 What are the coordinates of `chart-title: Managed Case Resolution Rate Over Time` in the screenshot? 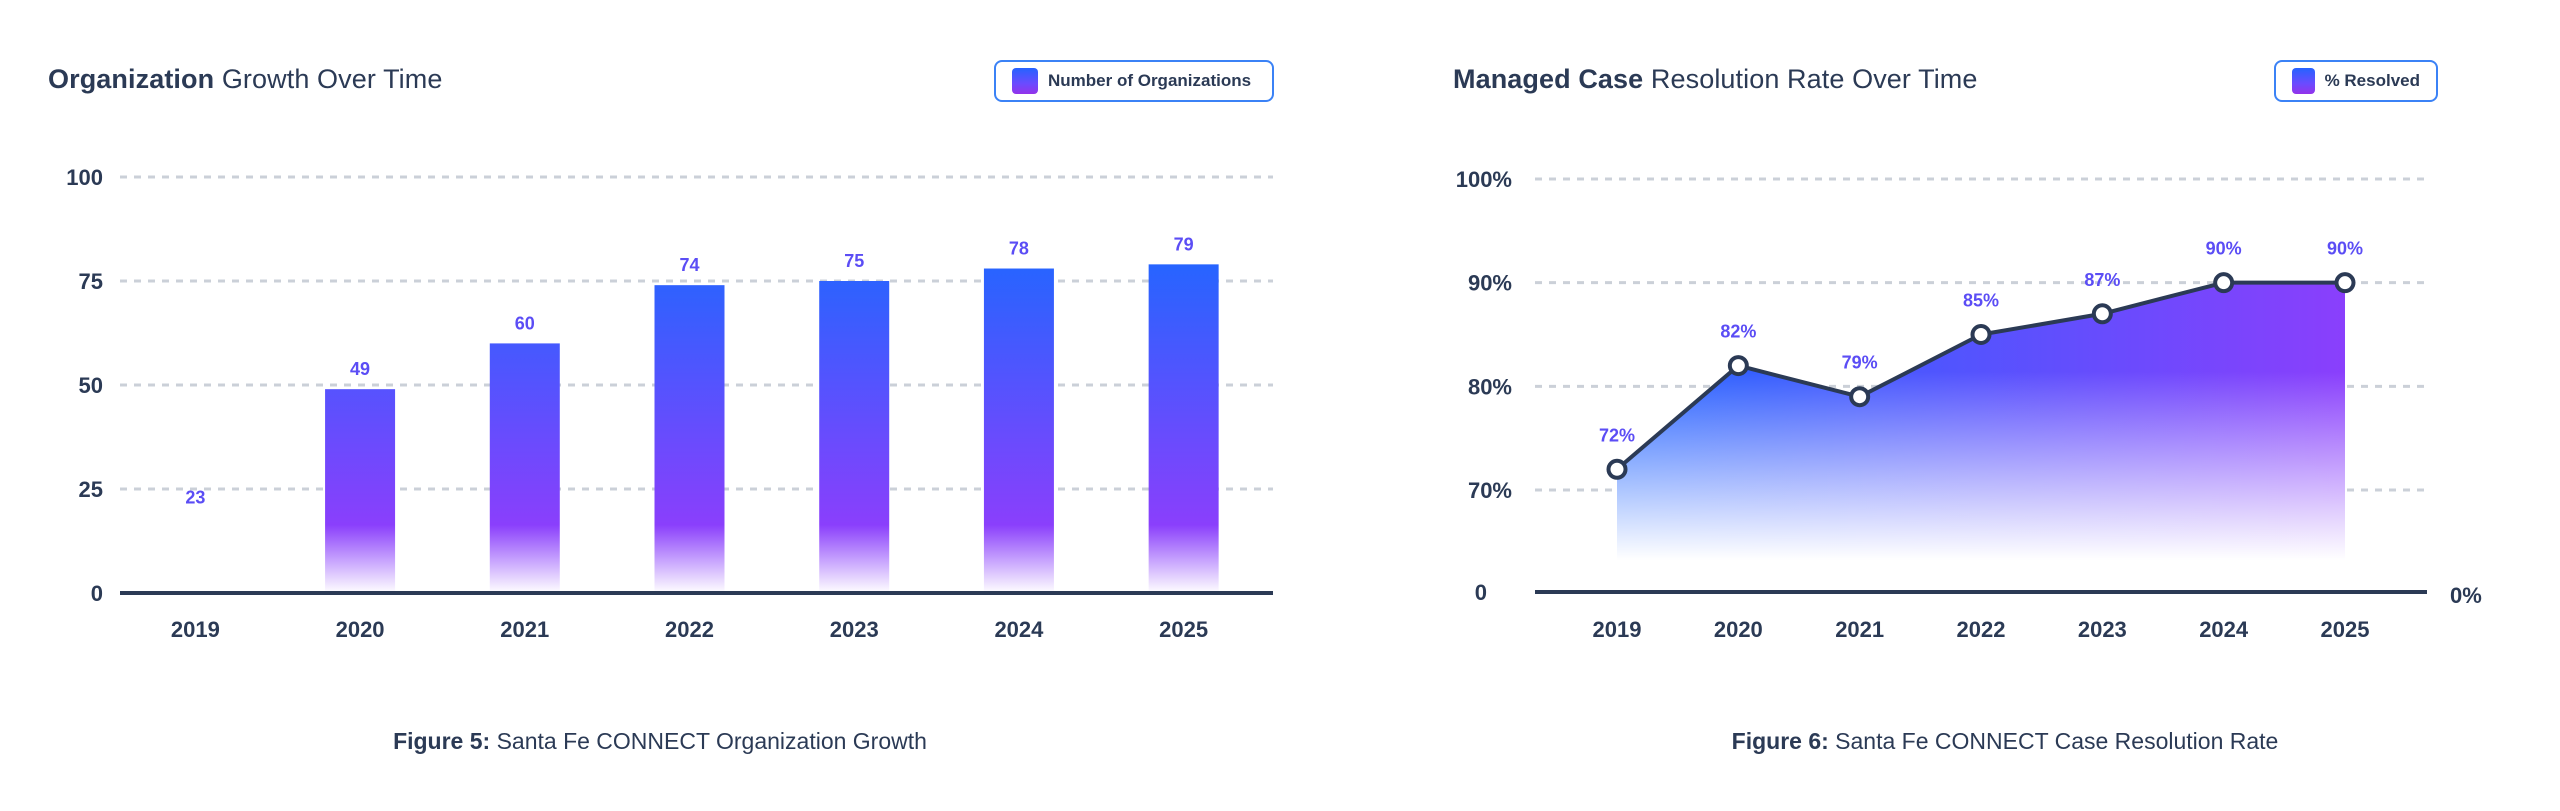 It's located at (1715, 79).